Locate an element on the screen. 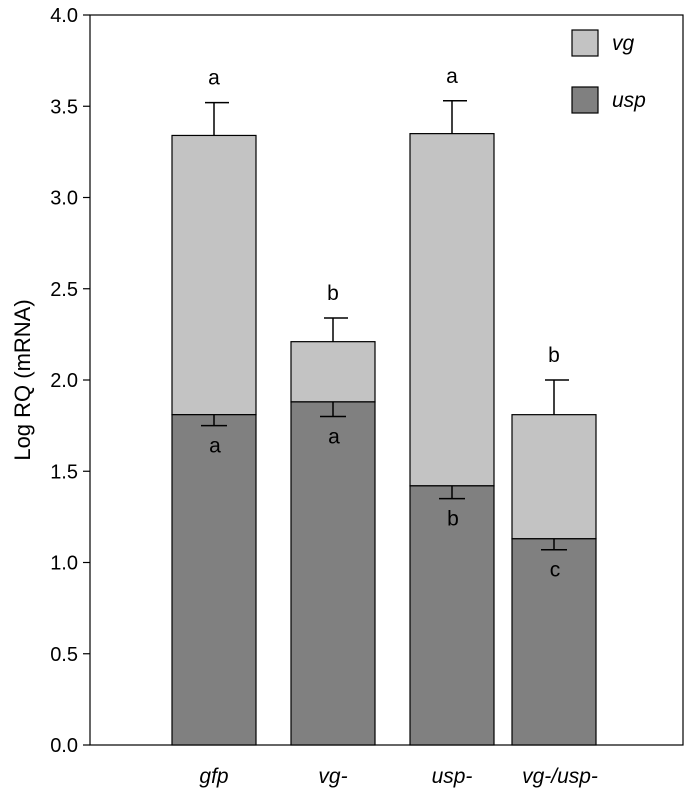  y-tick-label: 2.0 is located at coordinates (64, 381).